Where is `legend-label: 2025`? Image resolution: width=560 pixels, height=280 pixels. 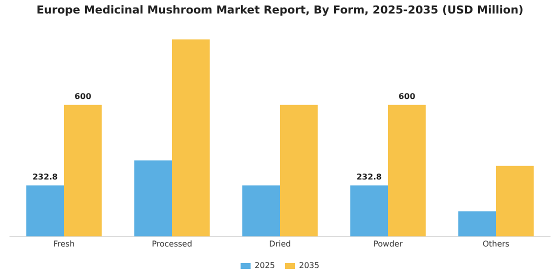 legend-label: 2025 is located at coordinates (264, 265).